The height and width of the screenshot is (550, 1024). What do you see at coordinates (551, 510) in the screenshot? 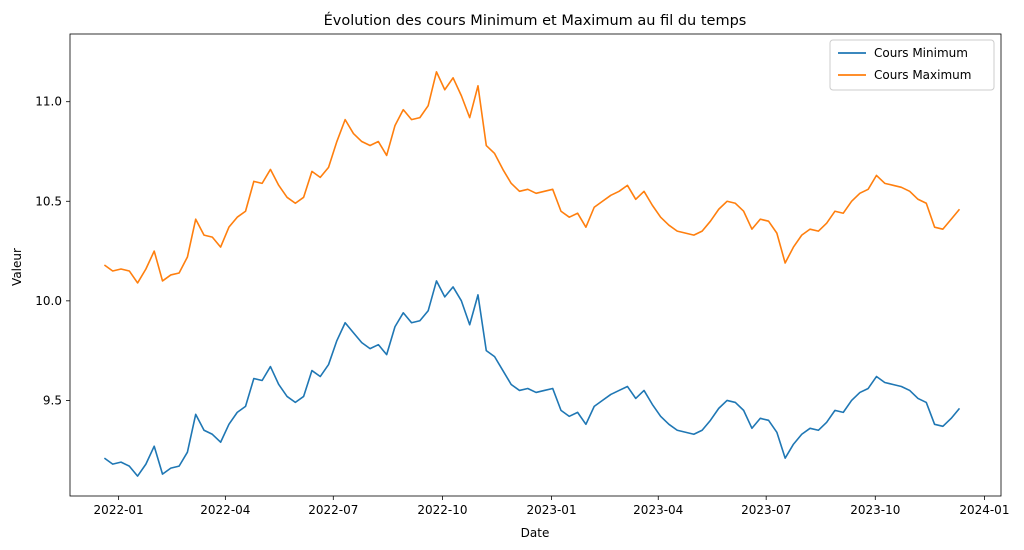
I see `x-tick-label: 2023-01` at bounding box center [551, 510].